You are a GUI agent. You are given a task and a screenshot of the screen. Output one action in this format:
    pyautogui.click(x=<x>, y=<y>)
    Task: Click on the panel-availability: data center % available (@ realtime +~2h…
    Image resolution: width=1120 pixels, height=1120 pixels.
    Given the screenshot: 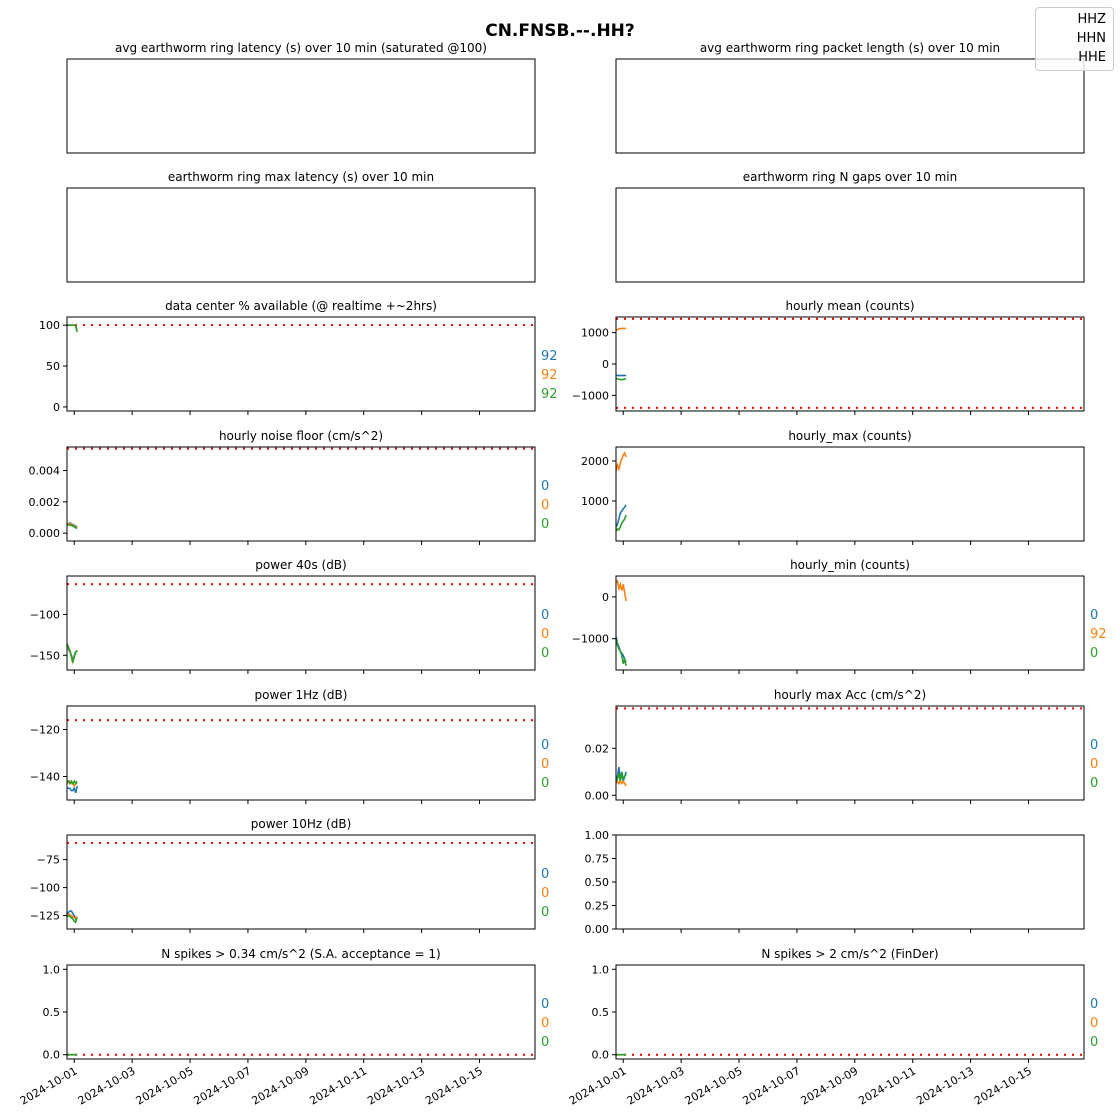 What is the action you would take?
    pyautogui.click(x=298, y=357)
    